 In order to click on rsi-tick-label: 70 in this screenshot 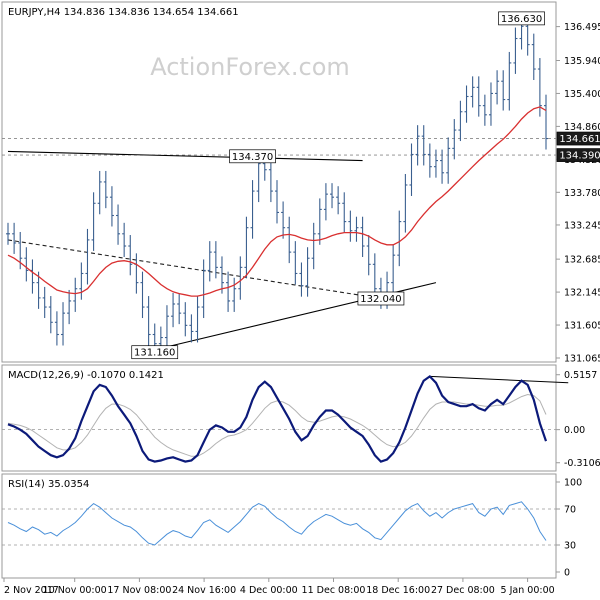, I will do `click(570, 510)`.